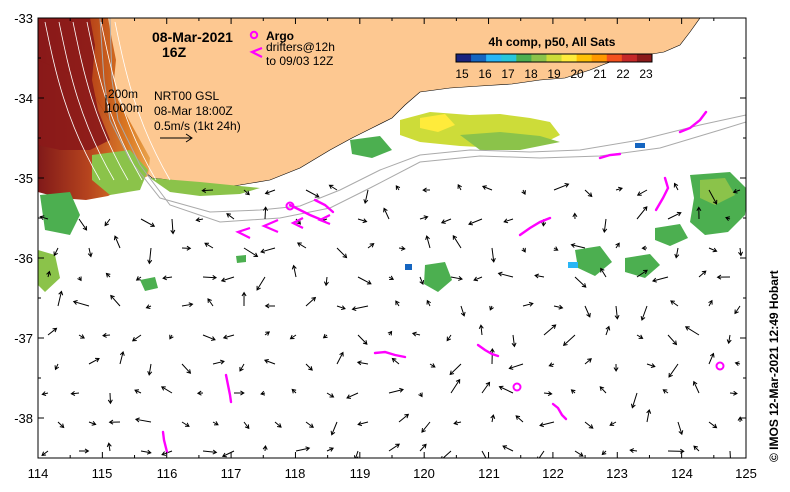 Image resolution: width=790 pixels, height=492 pixels. Describe the element at coordinates (192, 37) in the screenshot. I see `map-date: 08-Mar-2021` at that location.